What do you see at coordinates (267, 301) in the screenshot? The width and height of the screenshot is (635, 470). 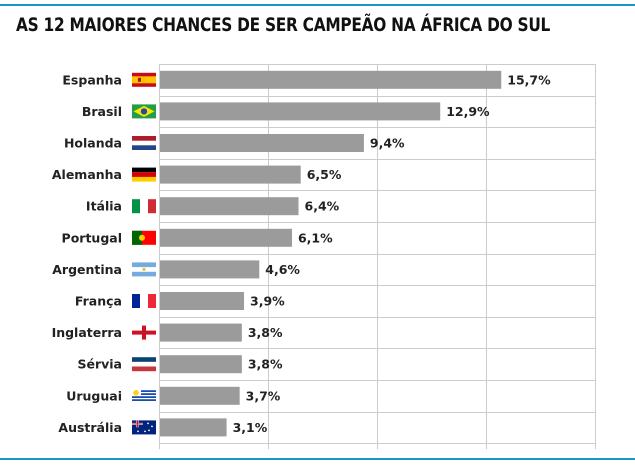 I see `value-label: 3,9%` at bounding box center [267, 301].